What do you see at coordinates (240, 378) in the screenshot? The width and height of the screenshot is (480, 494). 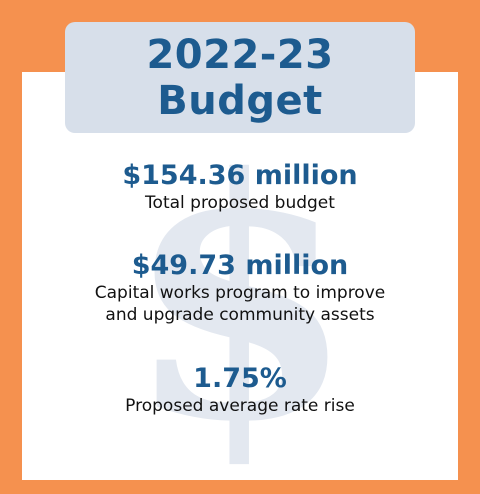 I see `stat-value: 1.75%` at bounding box center [240, 378].